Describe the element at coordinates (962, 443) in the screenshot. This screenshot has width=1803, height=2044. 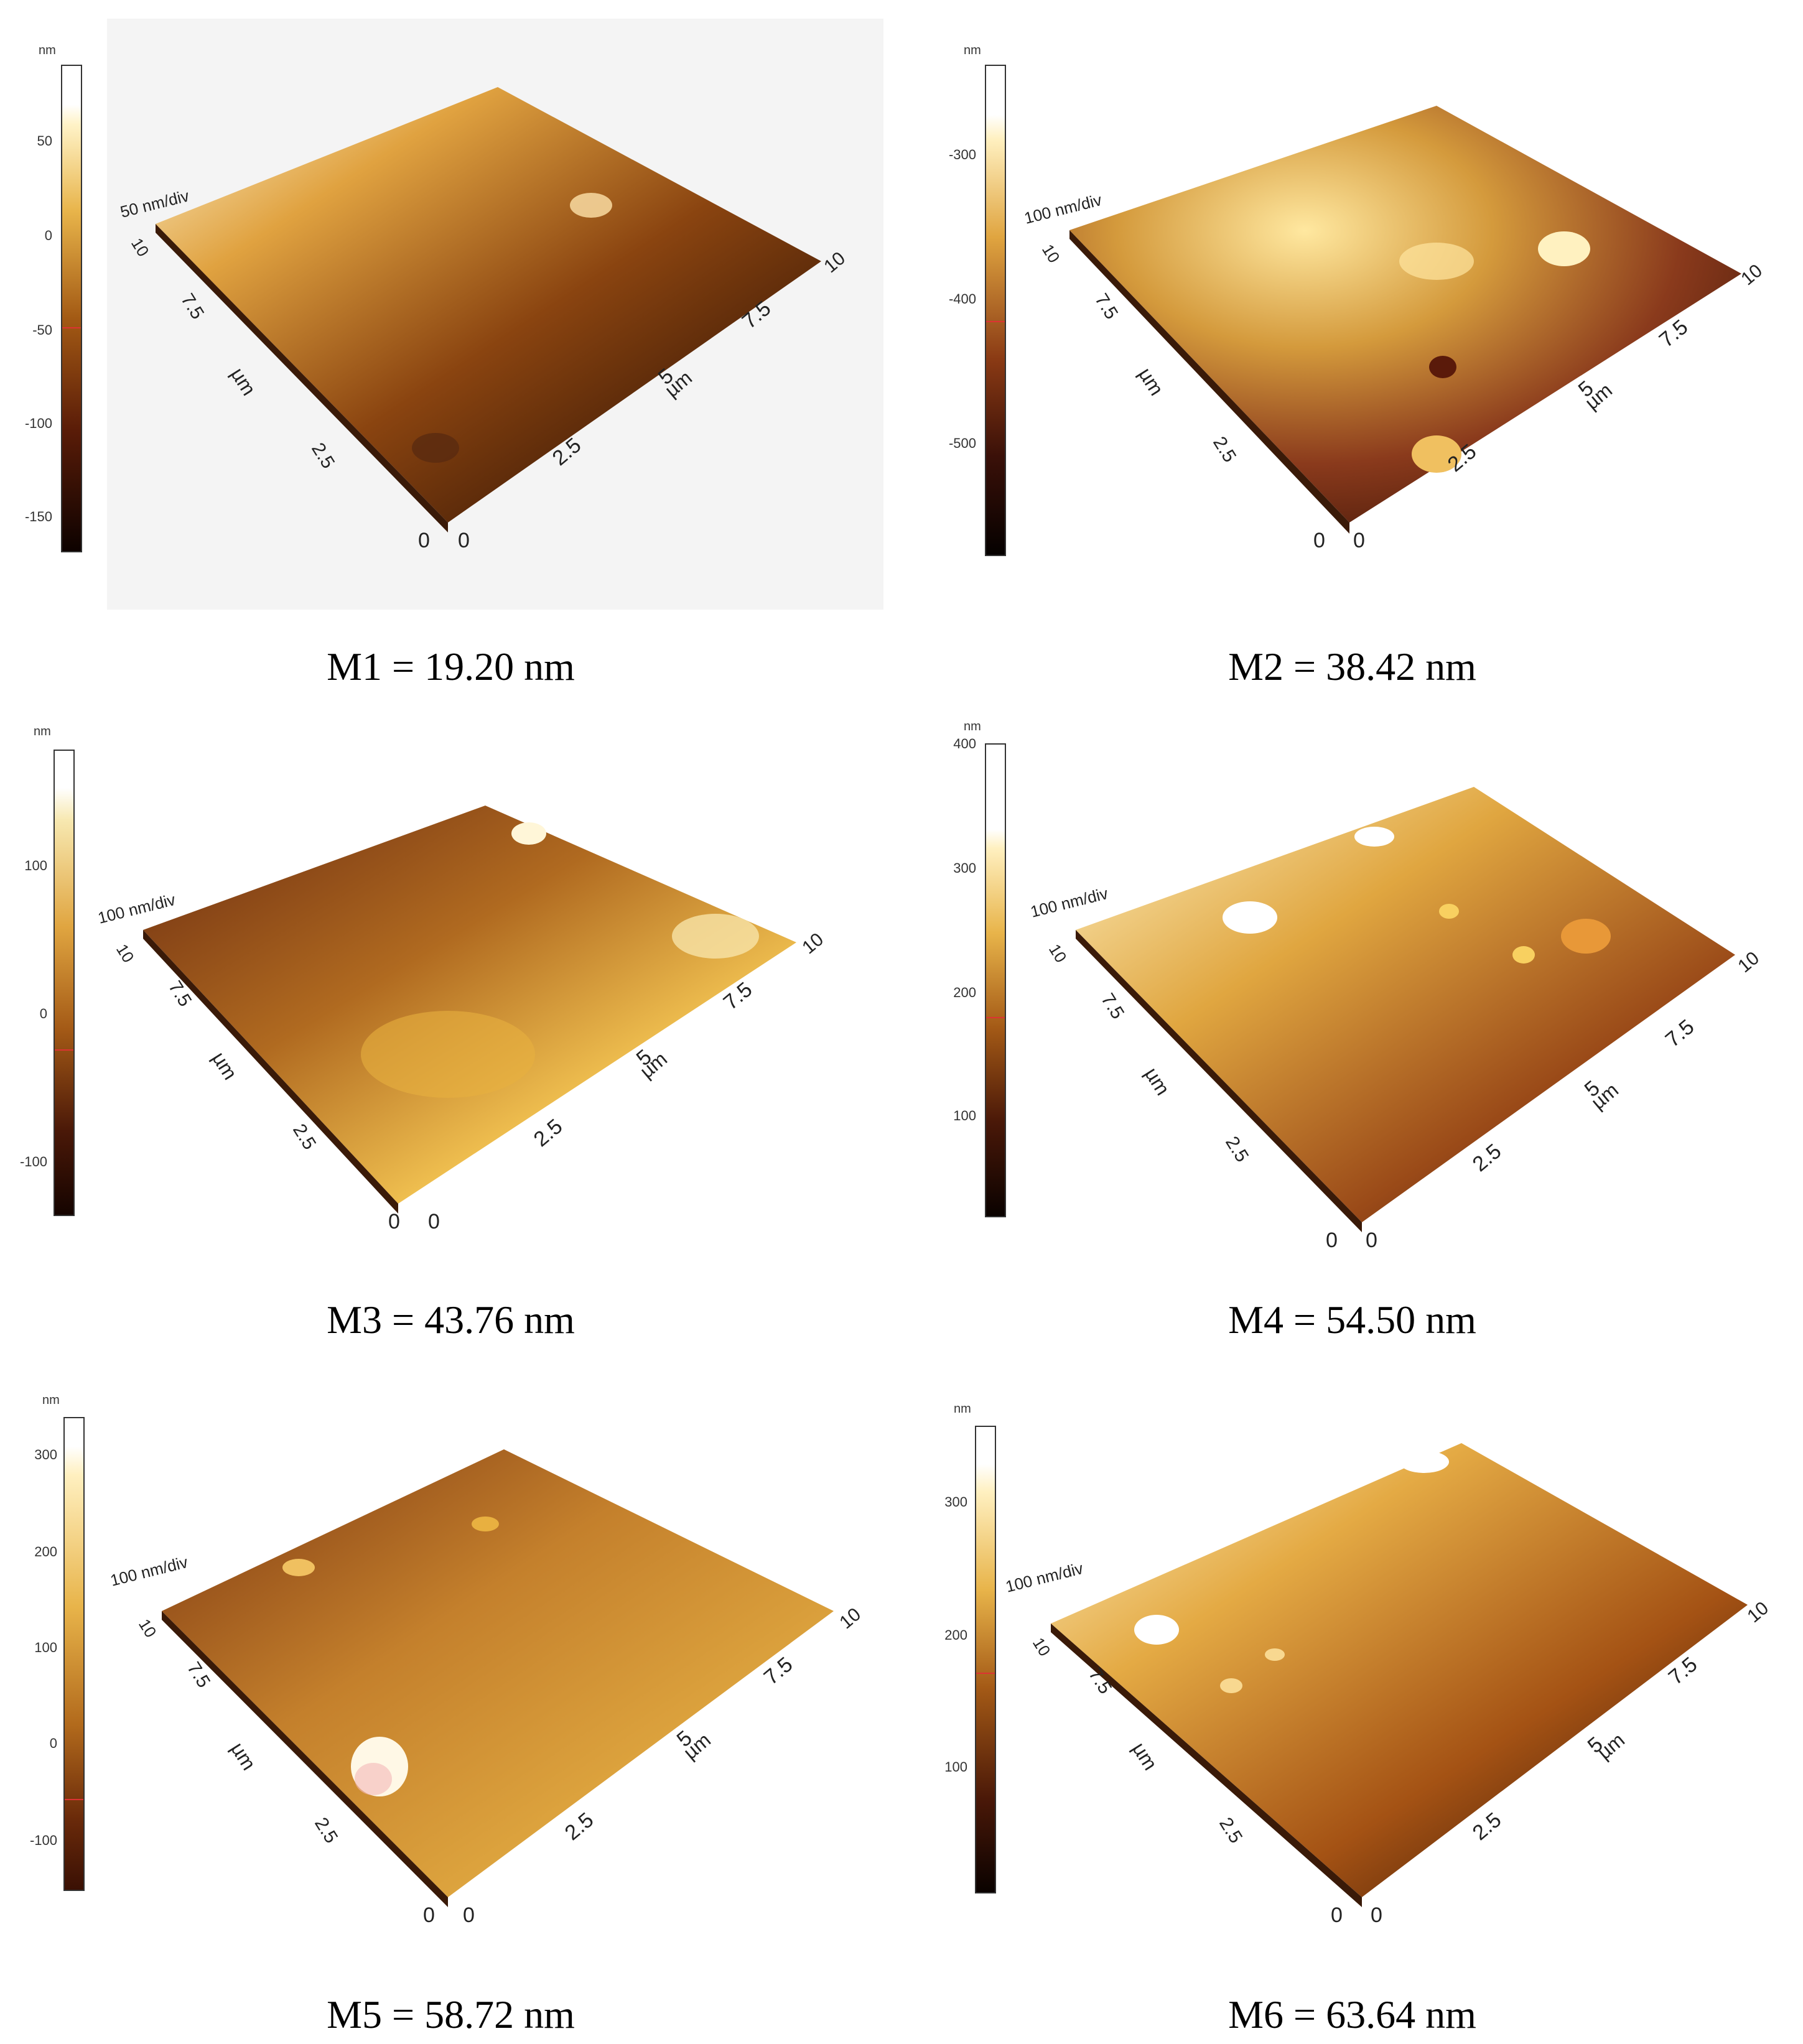
I see `colorbar-tick: -500` at that location.